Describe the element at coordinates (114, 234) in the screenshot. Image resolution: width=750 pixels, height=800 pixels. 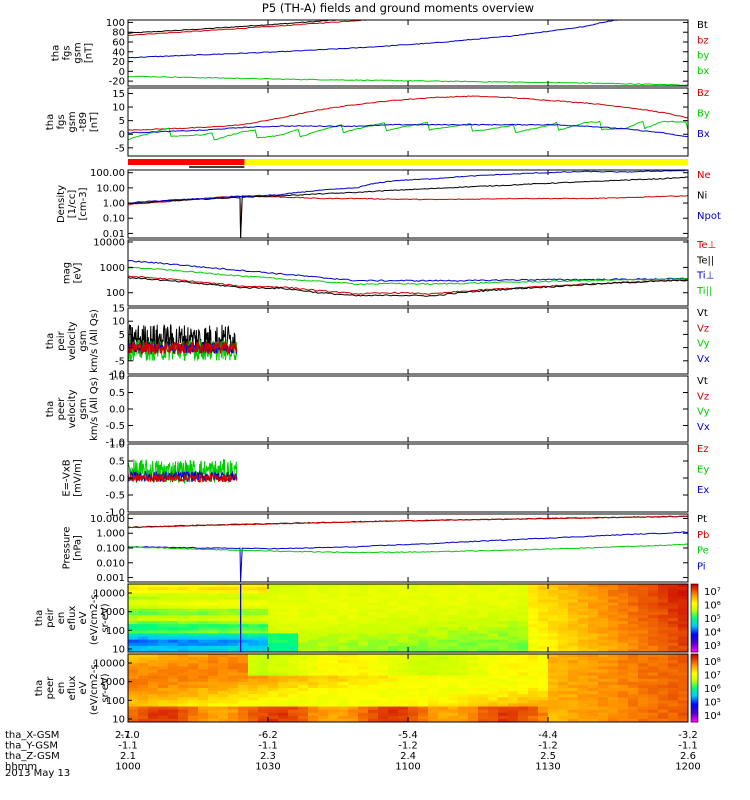
I see `y-tick-label: 0.01` at that location.